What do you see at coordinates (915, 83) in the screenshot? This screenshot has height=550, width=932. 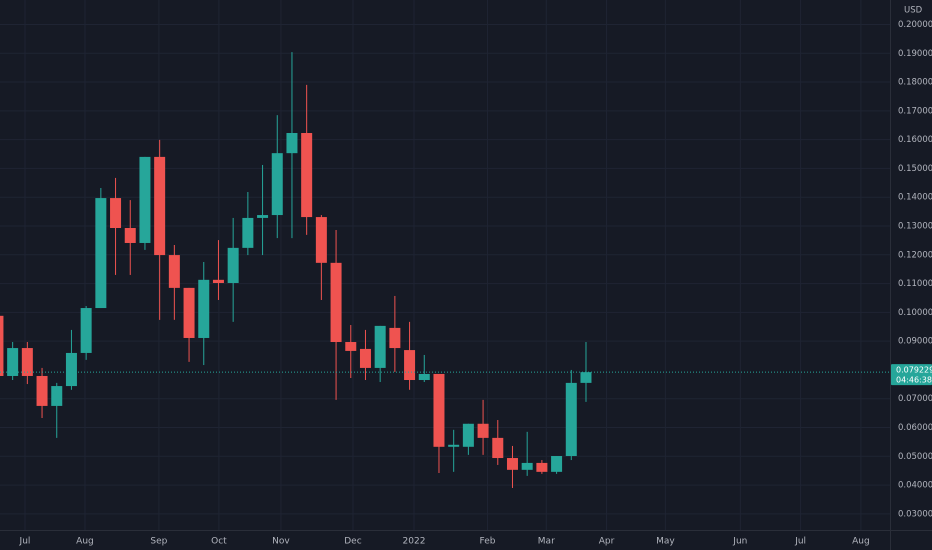 I see `y-tick-label: 0.18000000` at bounding box center [915, 83].